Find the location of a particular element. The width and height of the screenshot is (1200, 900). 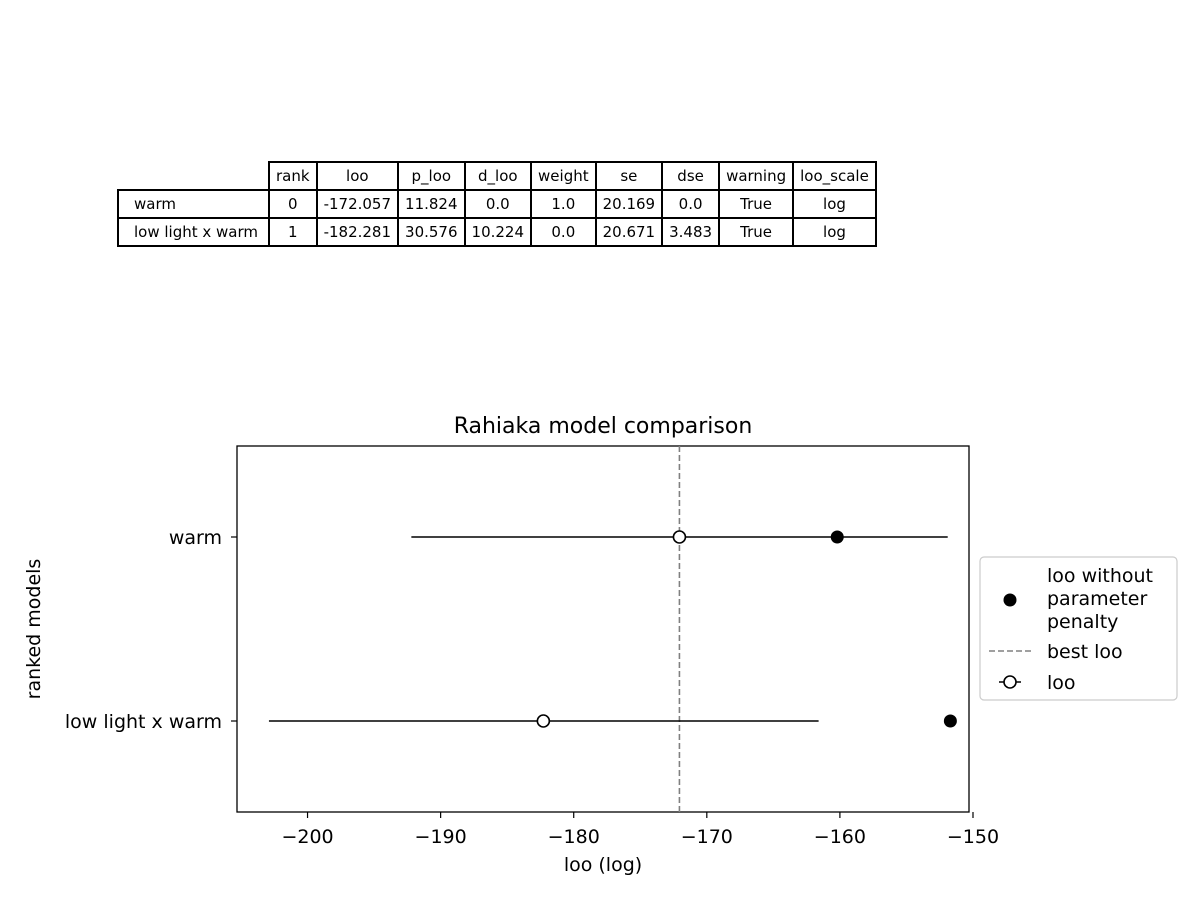

legend-label-loo: loo is located at coordinates (1061, 683).